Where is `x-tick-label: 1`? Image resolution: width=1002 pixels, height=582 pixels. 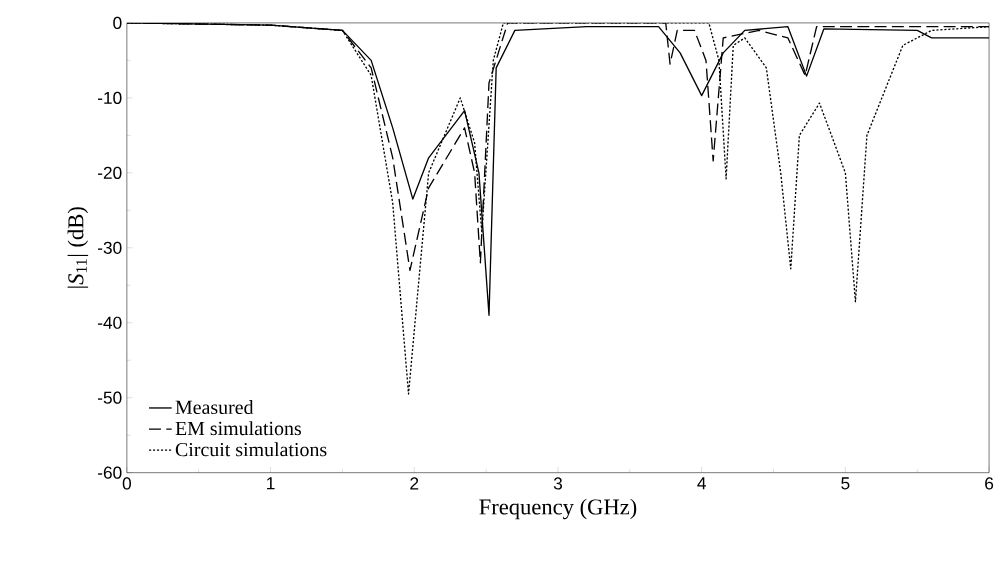
x-tick-label: 1 is located at coordinates (271, 483).